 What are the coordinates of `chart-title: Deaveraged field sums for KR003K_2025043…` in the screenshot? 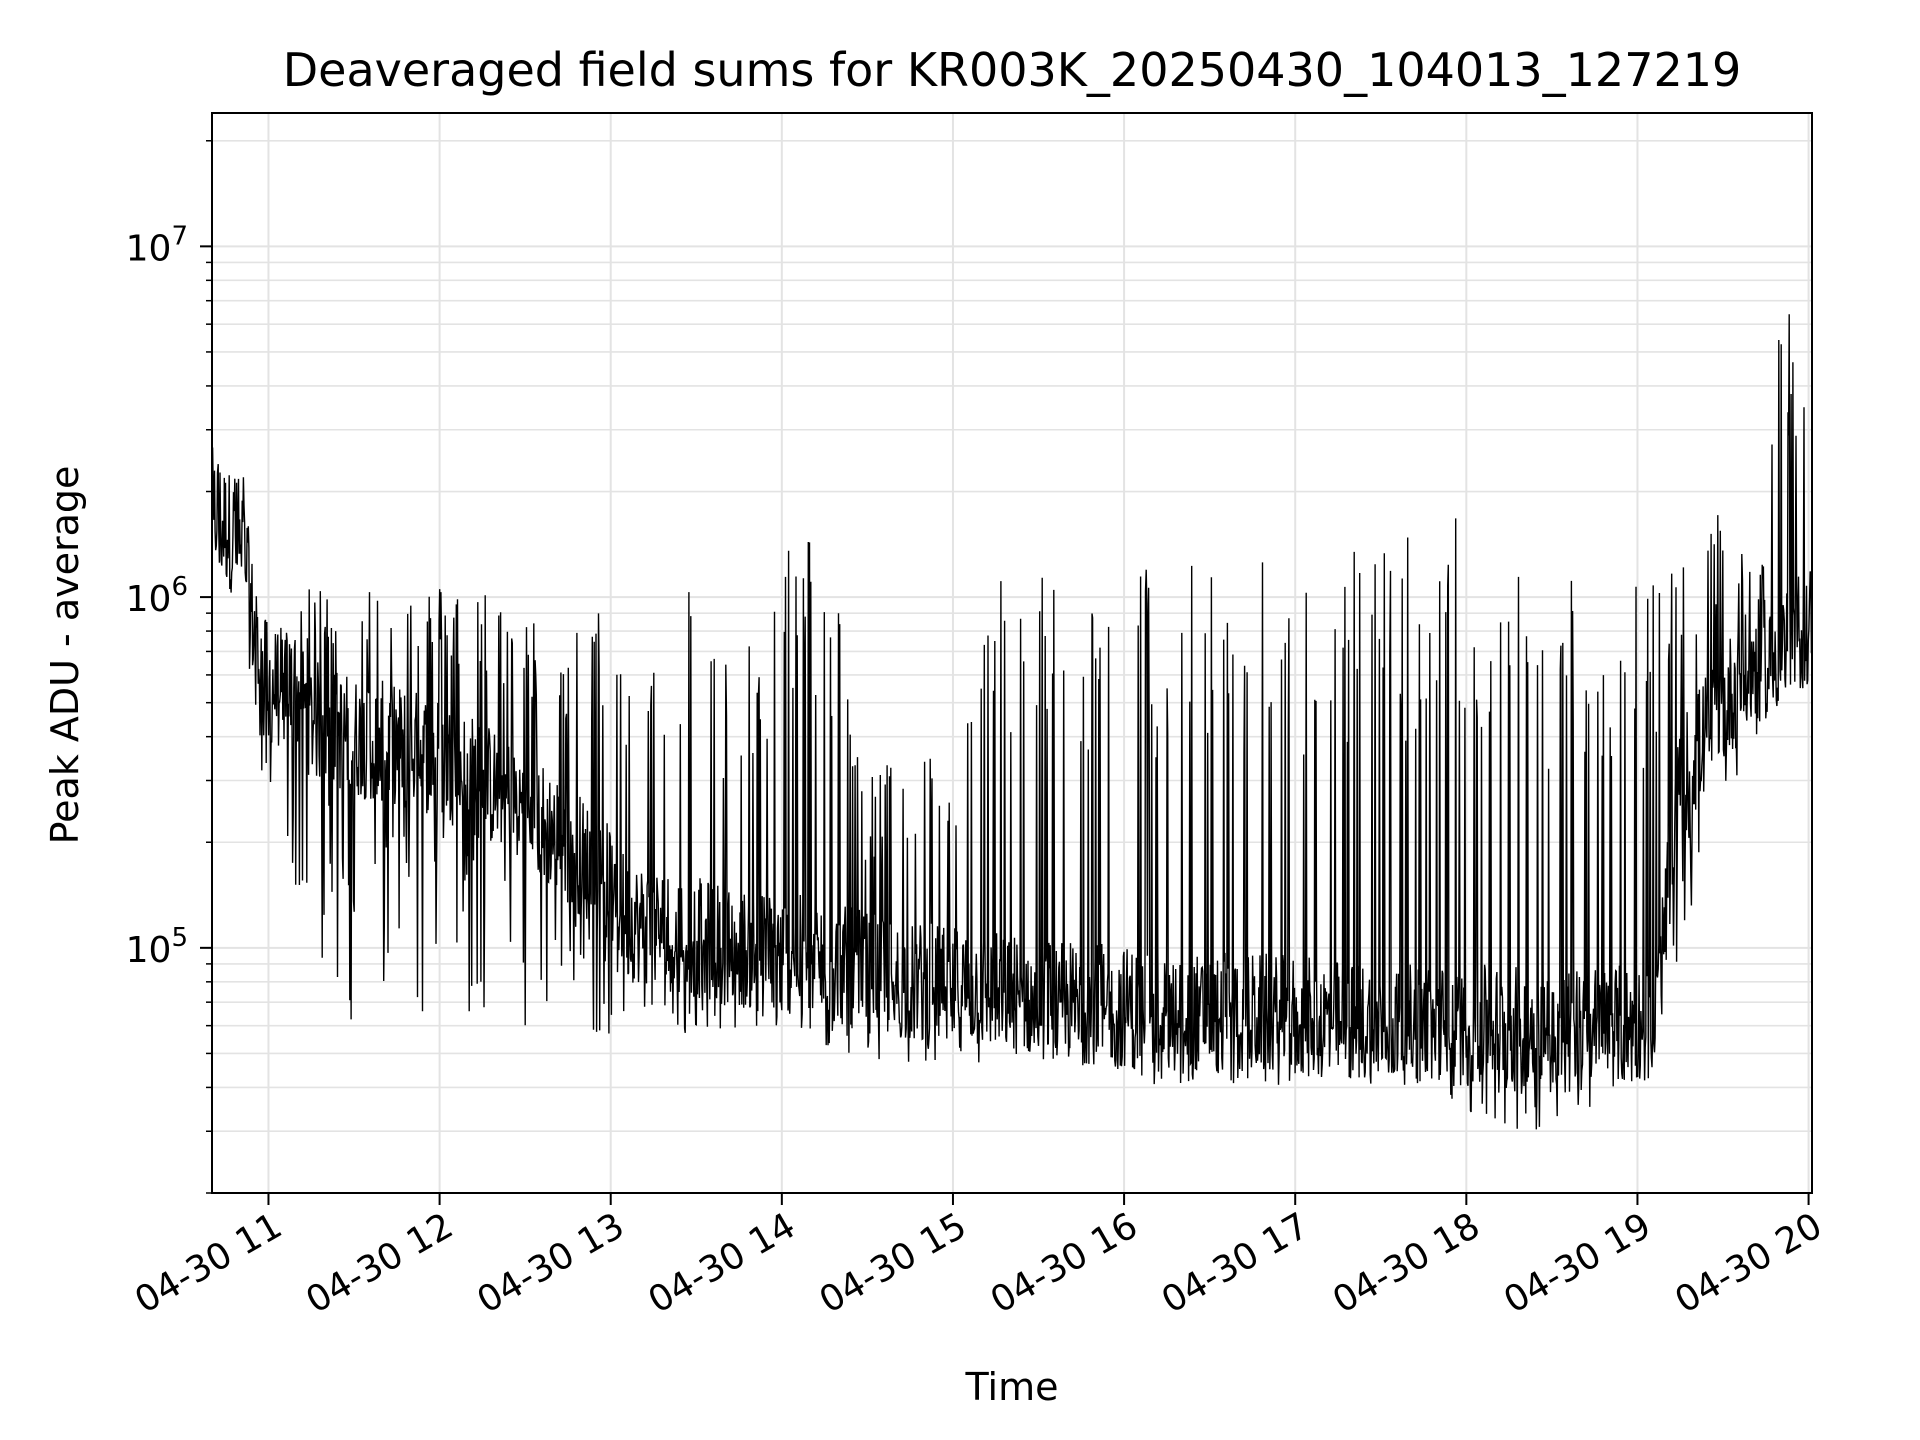 It's located at (1012, 70).